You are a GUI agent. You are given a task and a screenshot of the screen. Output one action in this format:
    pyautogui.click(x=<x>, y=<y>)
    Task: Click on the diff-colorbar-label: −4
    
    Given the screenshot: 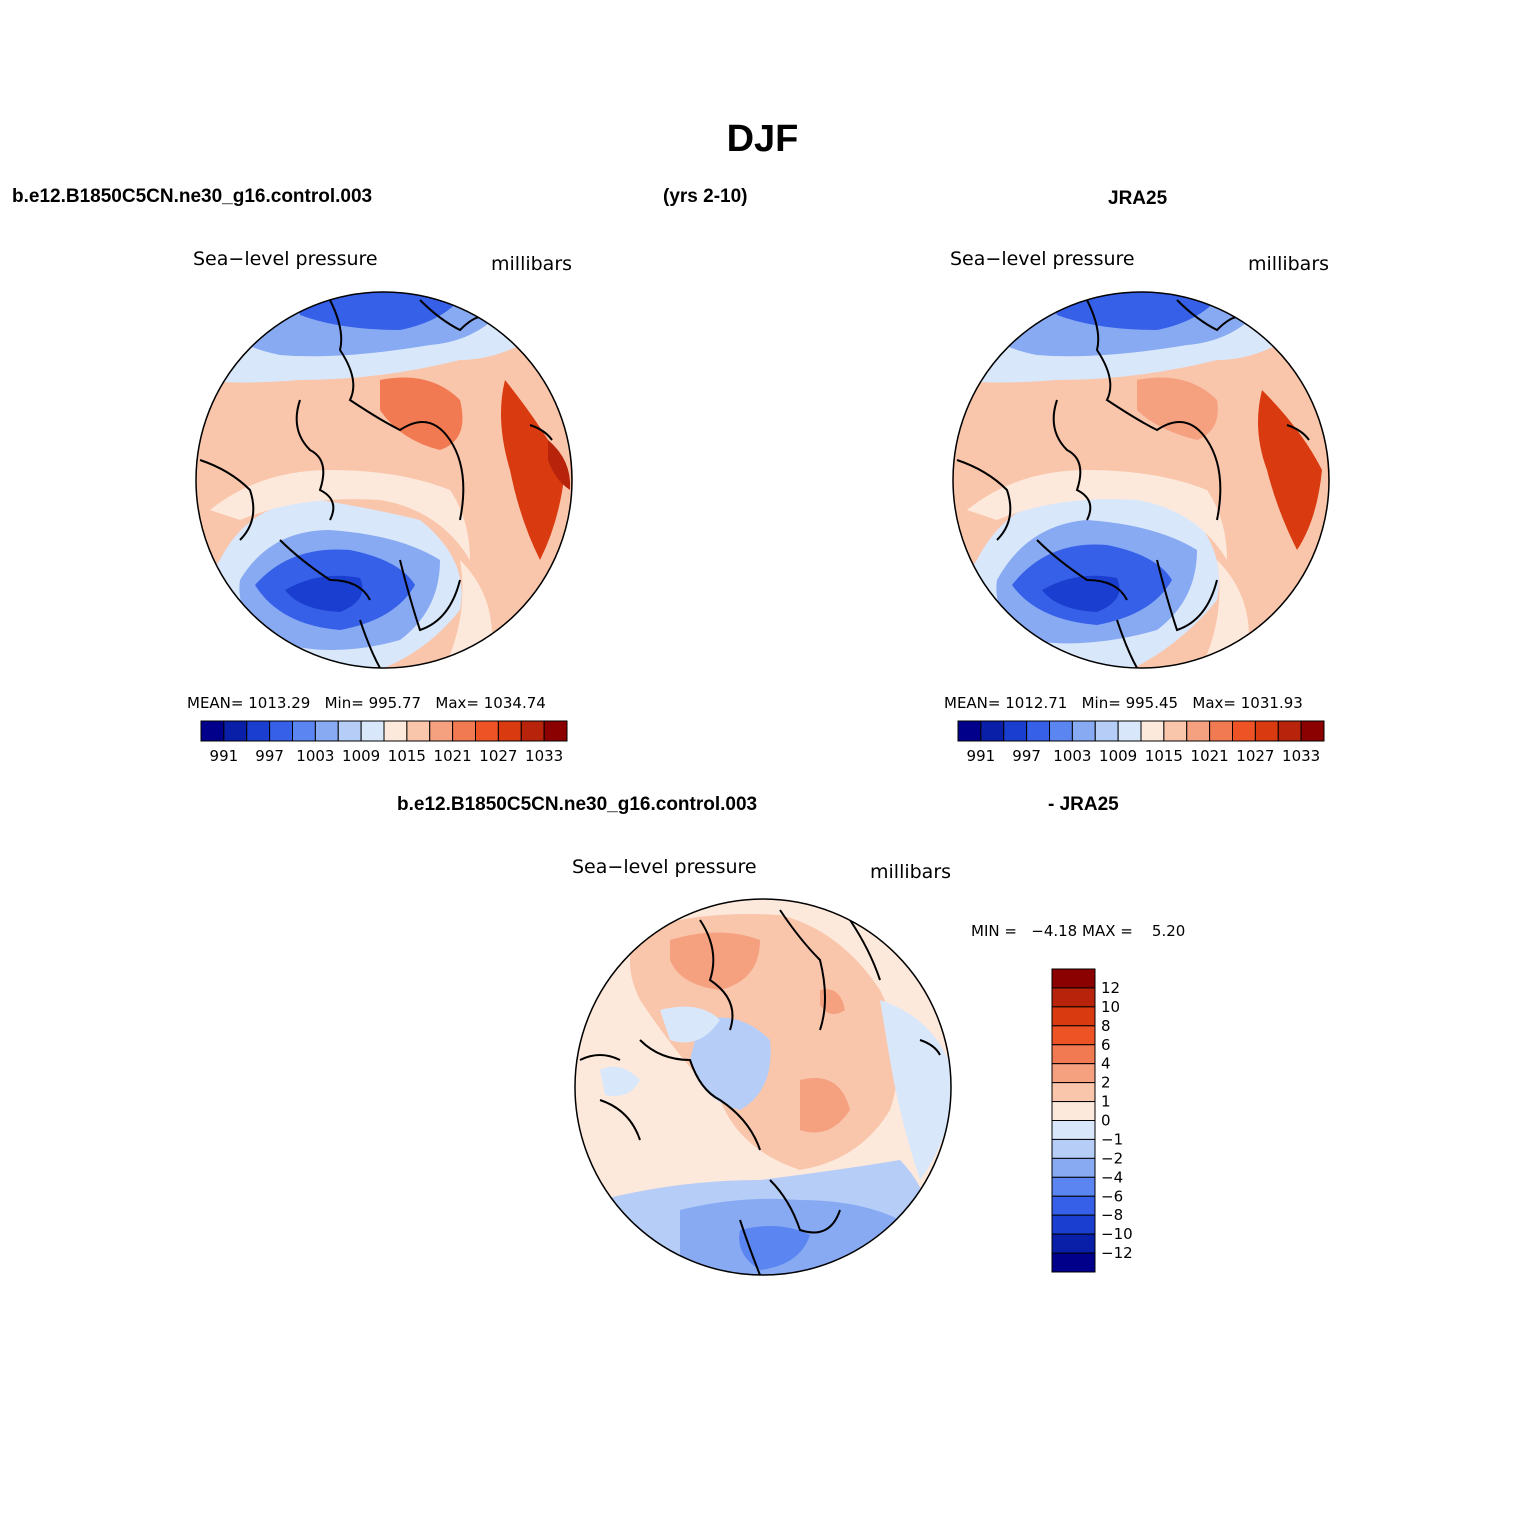 What is the action you would take?
    pyautogui.click(x=1112, y=1177)
    